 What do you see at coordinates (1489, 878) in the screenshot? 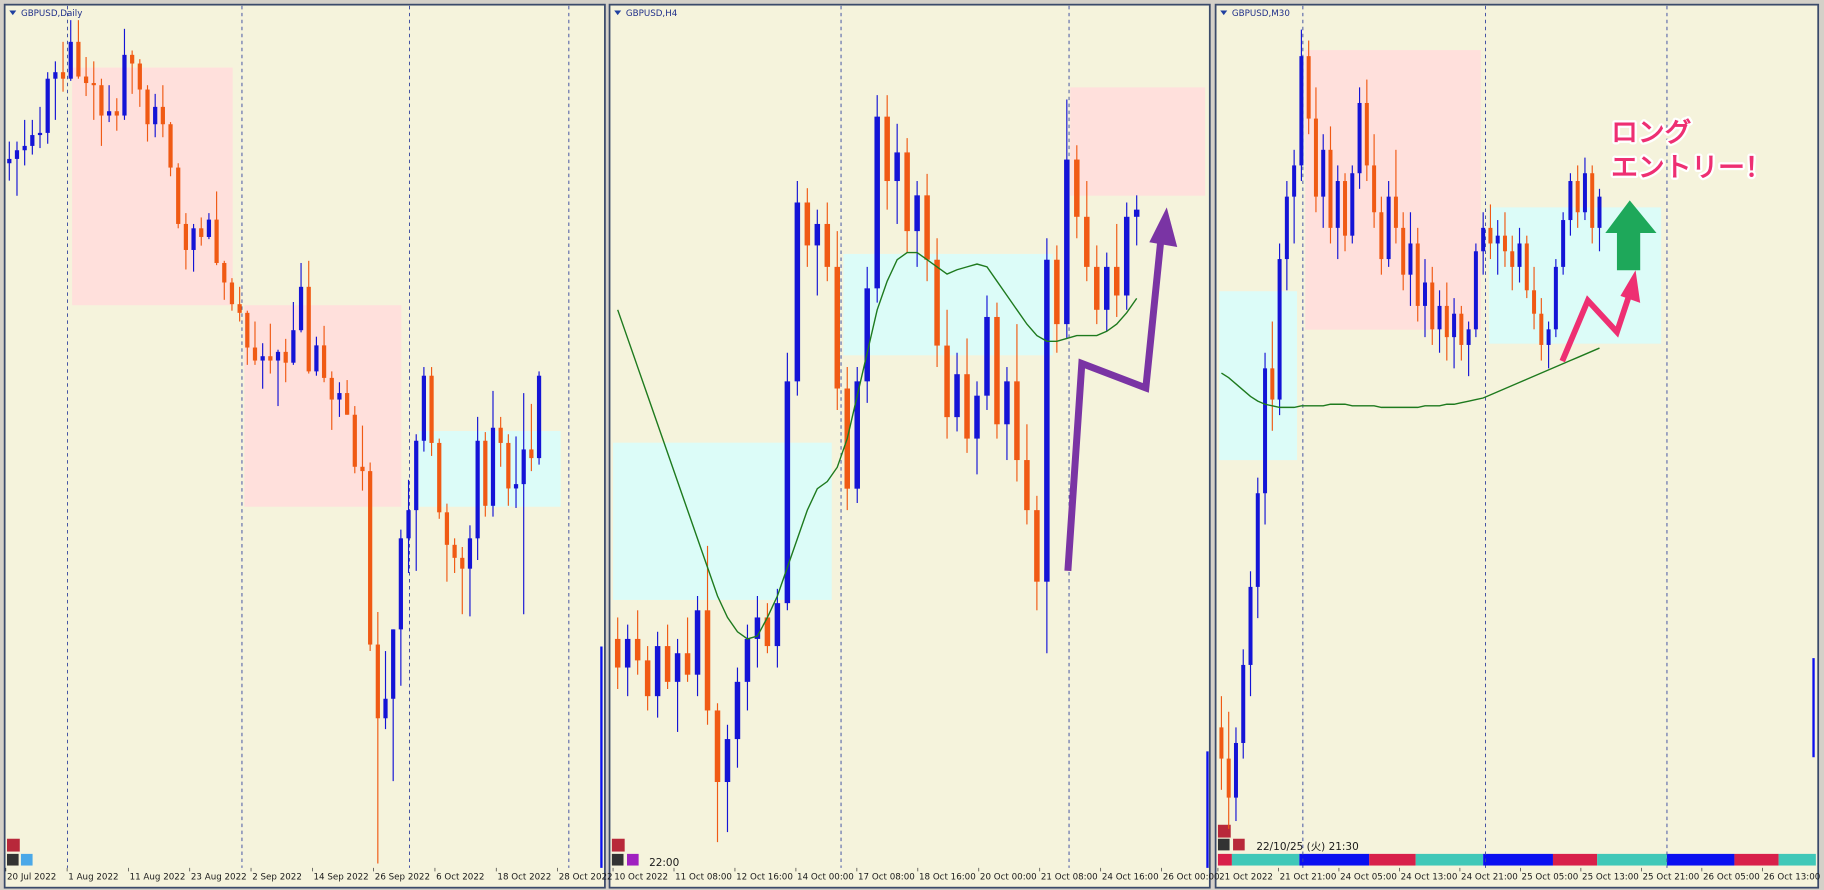
I see `x-tick-label: 24 Oct 21:00` at bounding box center [1489, 878].